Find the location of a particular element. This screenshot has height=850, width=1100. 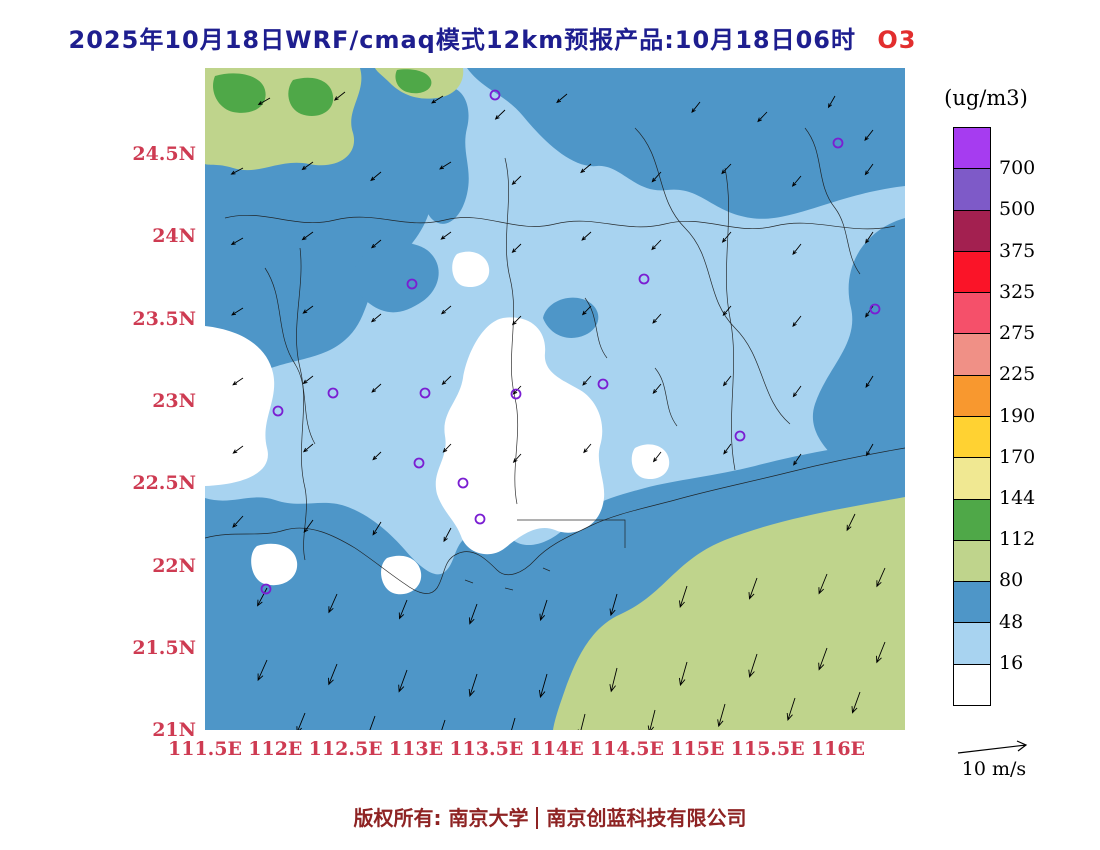

lat-label: 24N is located at coordinates (174, 236).